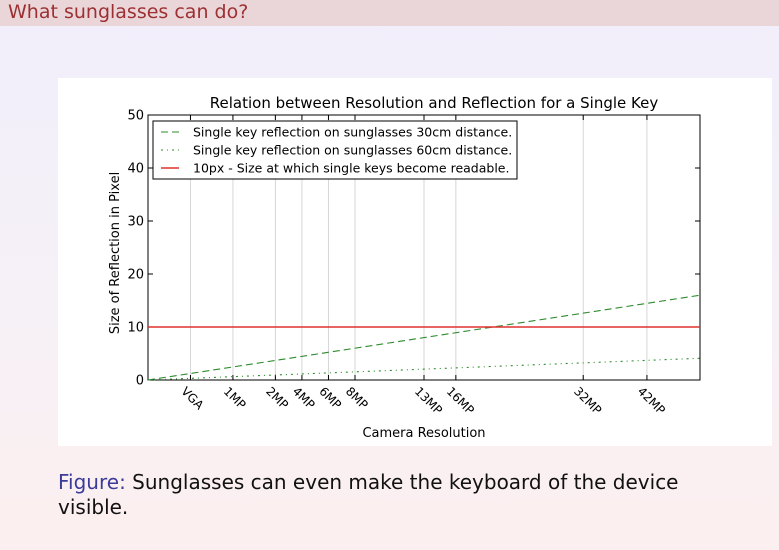 Image resolution: width=779 pixels, height=550 pixels. What do you see at coordinates (135, 169) in the screenshot?
I see `y-tick-label-40: 40` at bounding box center [135, 169].